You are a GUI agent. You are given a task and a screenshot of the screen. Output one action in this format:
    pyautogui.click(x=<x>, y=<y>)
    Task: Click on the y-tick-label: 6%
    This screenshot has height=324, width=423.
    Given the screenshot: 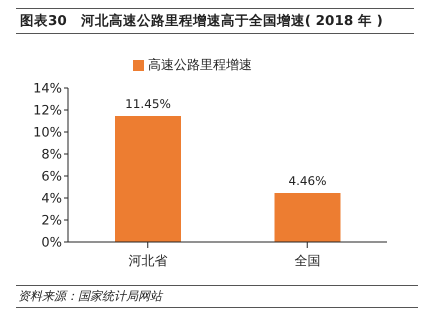 What is the action you would take?
    pyautogui.click(x=51, y=177)
    